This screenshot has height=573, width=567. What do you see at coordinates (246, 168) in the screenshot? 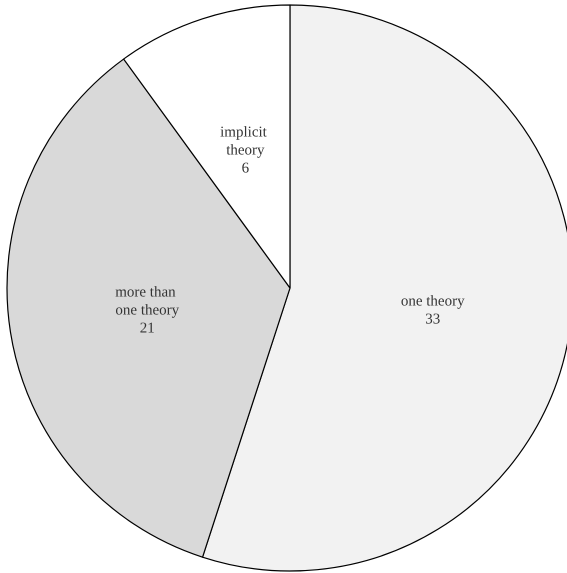
I see `data-label: 6` at bounding box center [246, 168].